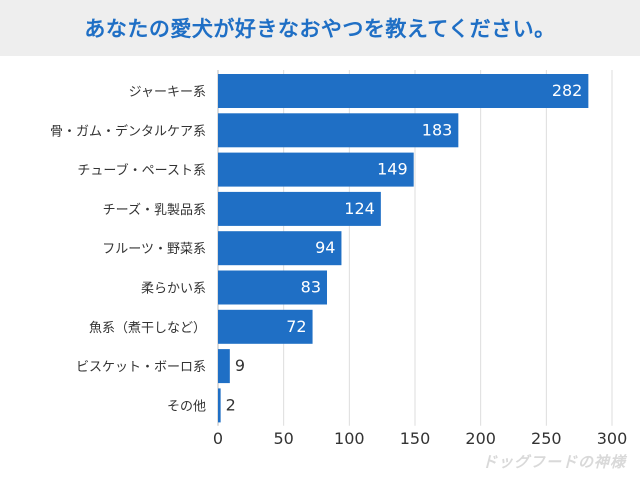 The width and height of the screenshot is (640, 480). Describe the element at coordinates (437, 129) in the screenshot. I see `value-label: 183` at that location.